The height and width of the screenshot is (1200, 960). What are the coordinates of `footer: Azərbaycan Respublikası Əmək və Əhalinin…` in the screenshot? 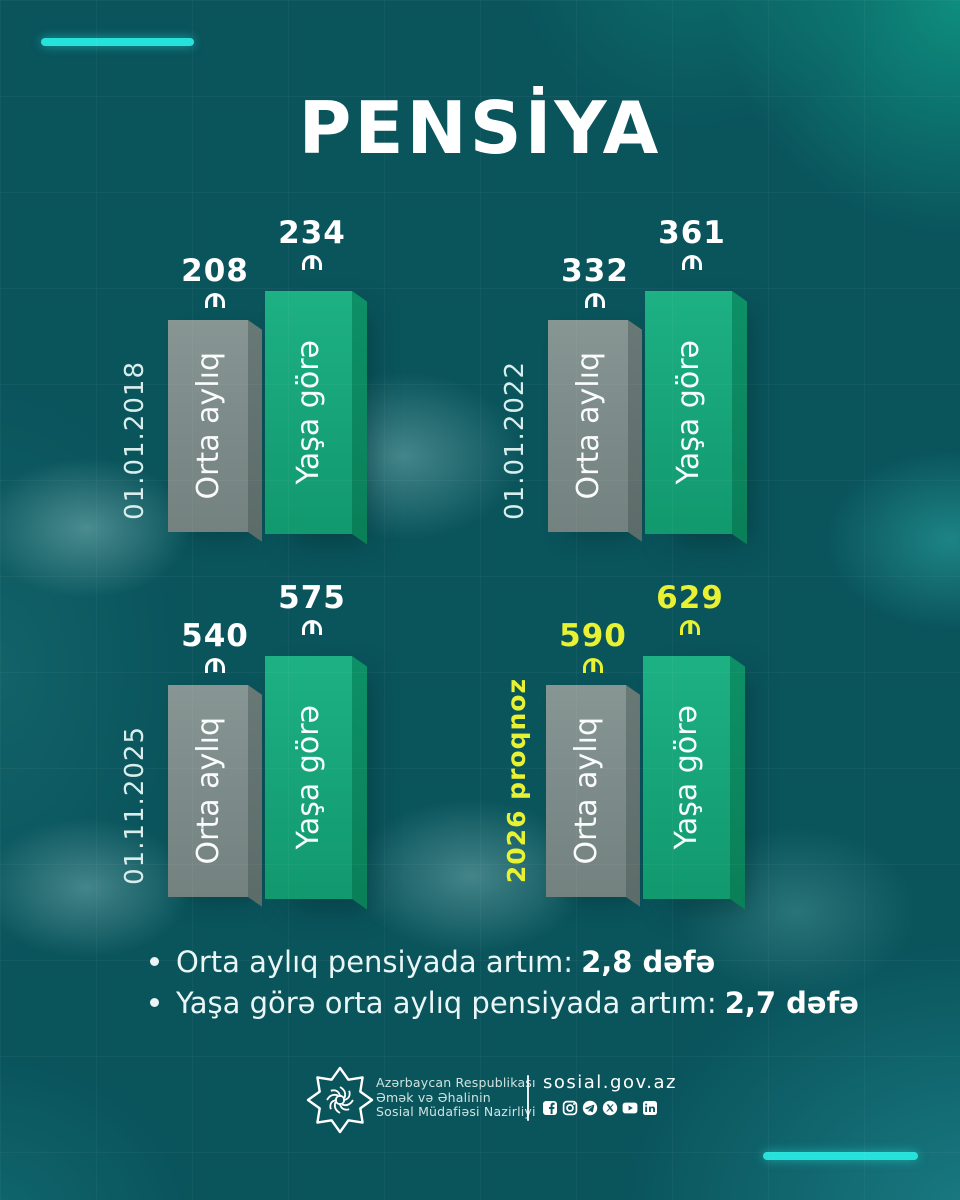 It's located at (480, 1105).